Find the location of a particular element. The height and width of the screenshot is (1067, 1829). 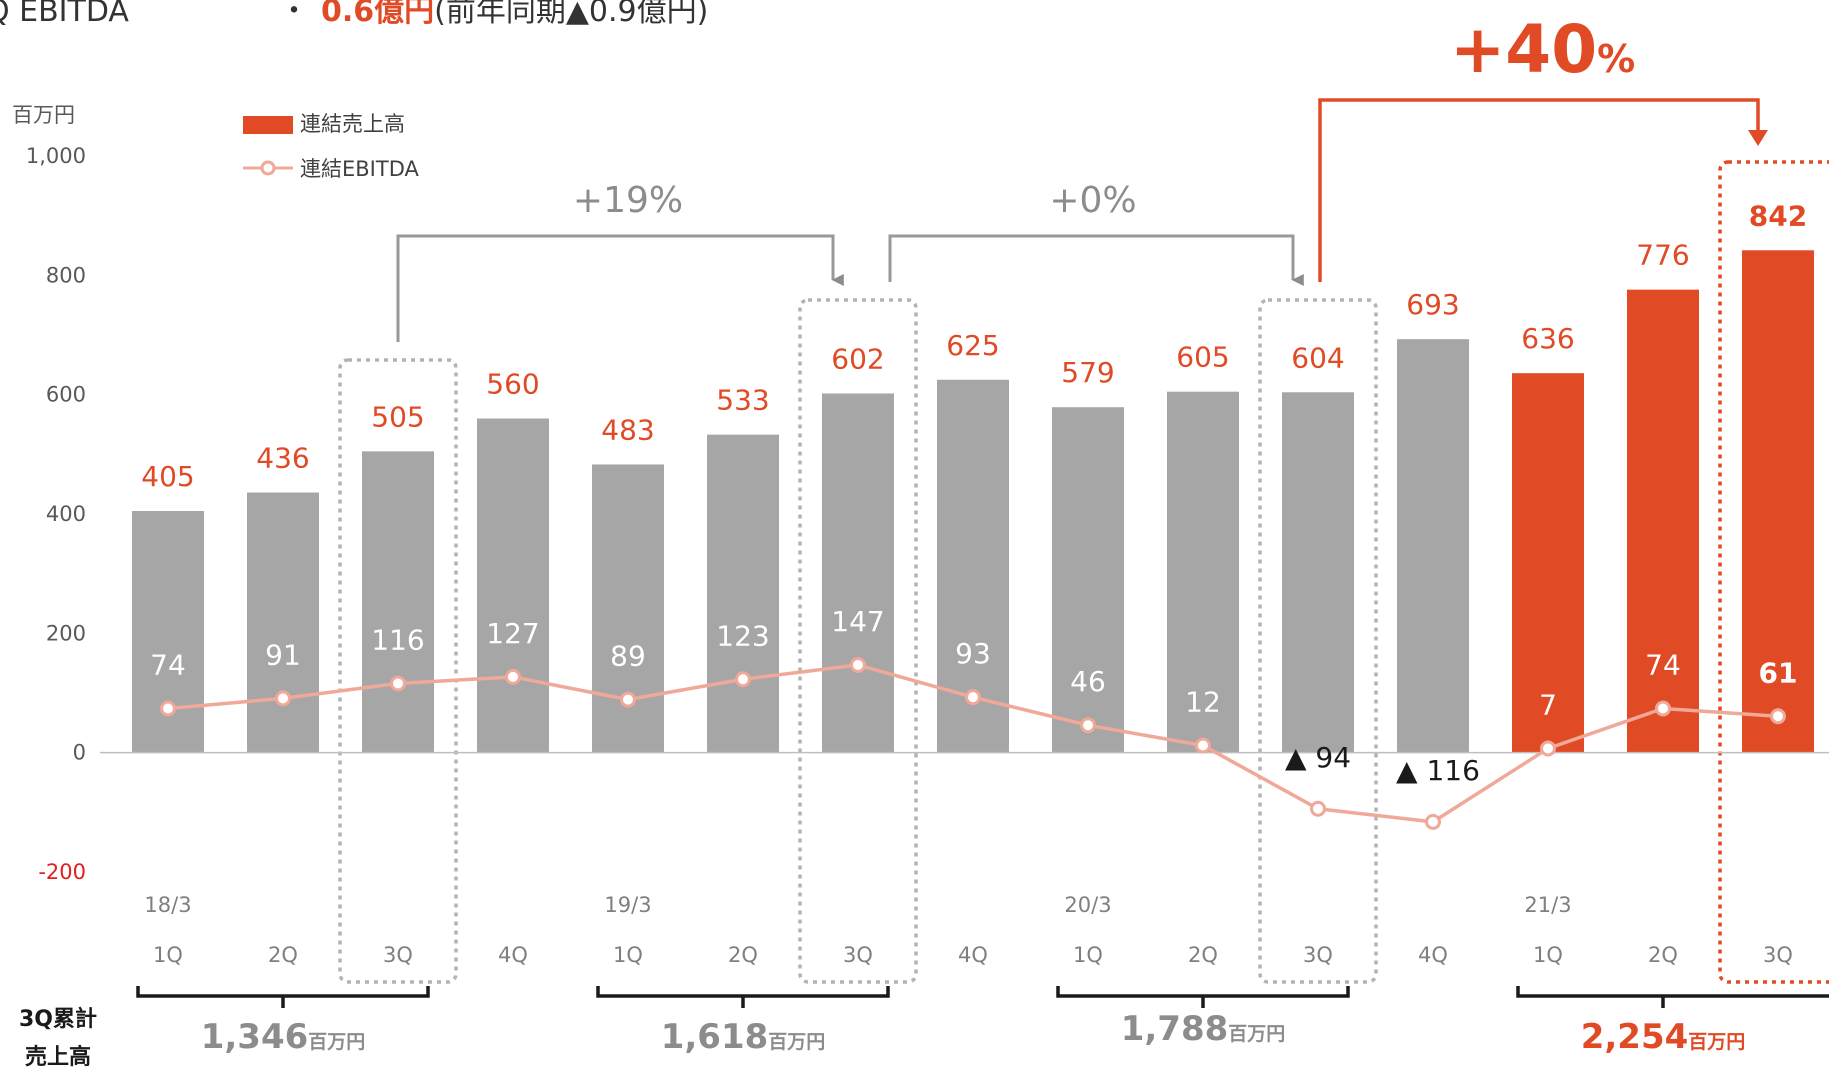

ebitda-summary-note: Q EBITDA ・ 0.6億円(前年同期▲0.9億円) is located at coordinates (354, 15).